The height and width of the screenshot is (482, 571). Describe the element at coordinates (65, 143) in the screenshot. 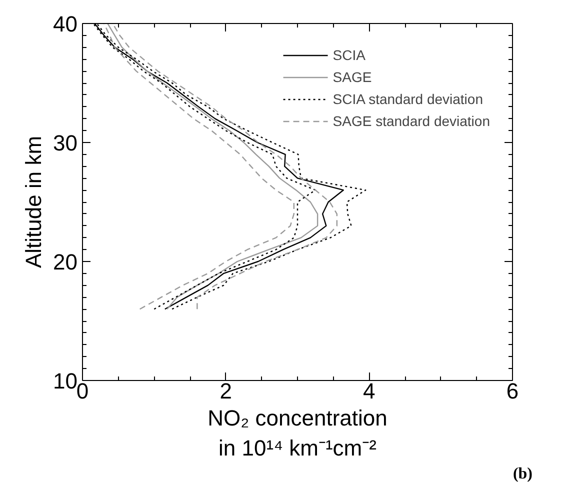

I see `y-tick-label: 30` at that location.